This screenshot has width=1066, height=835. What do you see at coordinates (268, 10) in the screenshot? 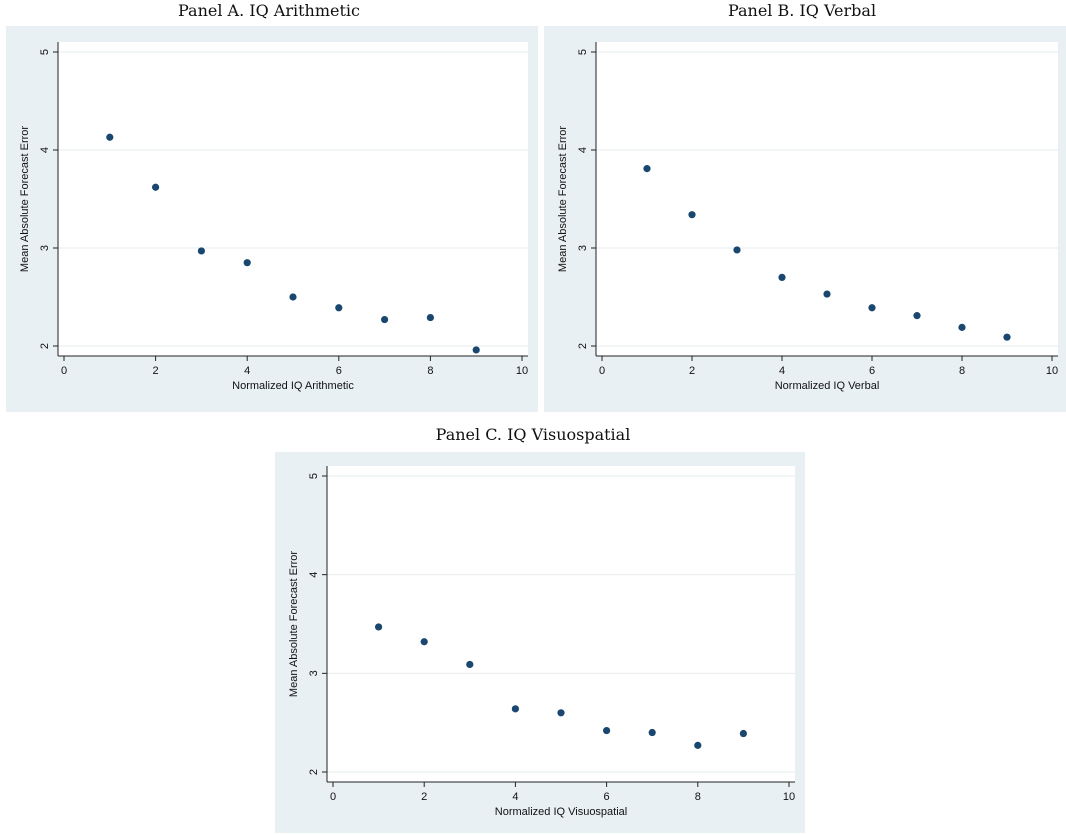
I see `panel-a-title: Panel A. IQ Arithmetic` at bounding box center [268, 10].